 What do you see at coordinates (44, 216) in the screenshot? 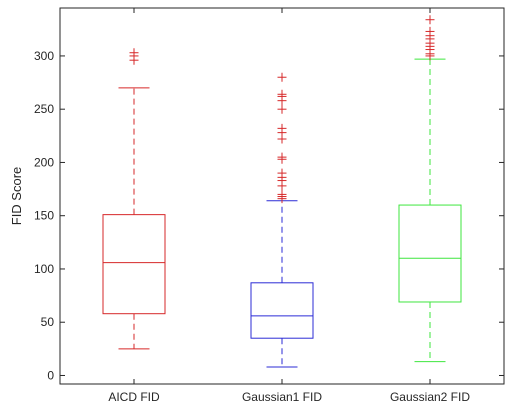
I see `y-tick-label: 150` at bounding box center [44, 216].